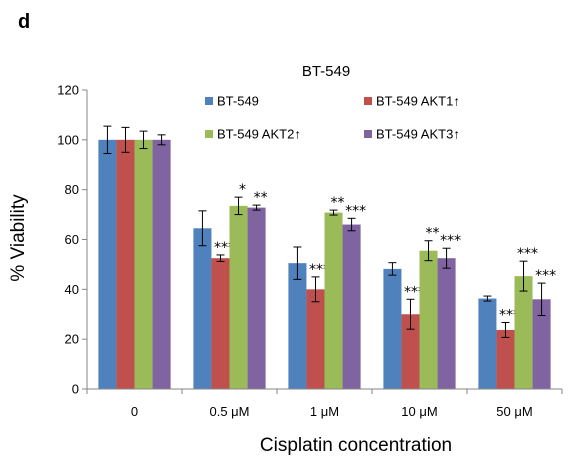 This screenshot has width=574, height=460. What do you see at coordinates (72, 289) in the screenshot?
I see `y-tick-label: 40` at bounding box center [72, 289].